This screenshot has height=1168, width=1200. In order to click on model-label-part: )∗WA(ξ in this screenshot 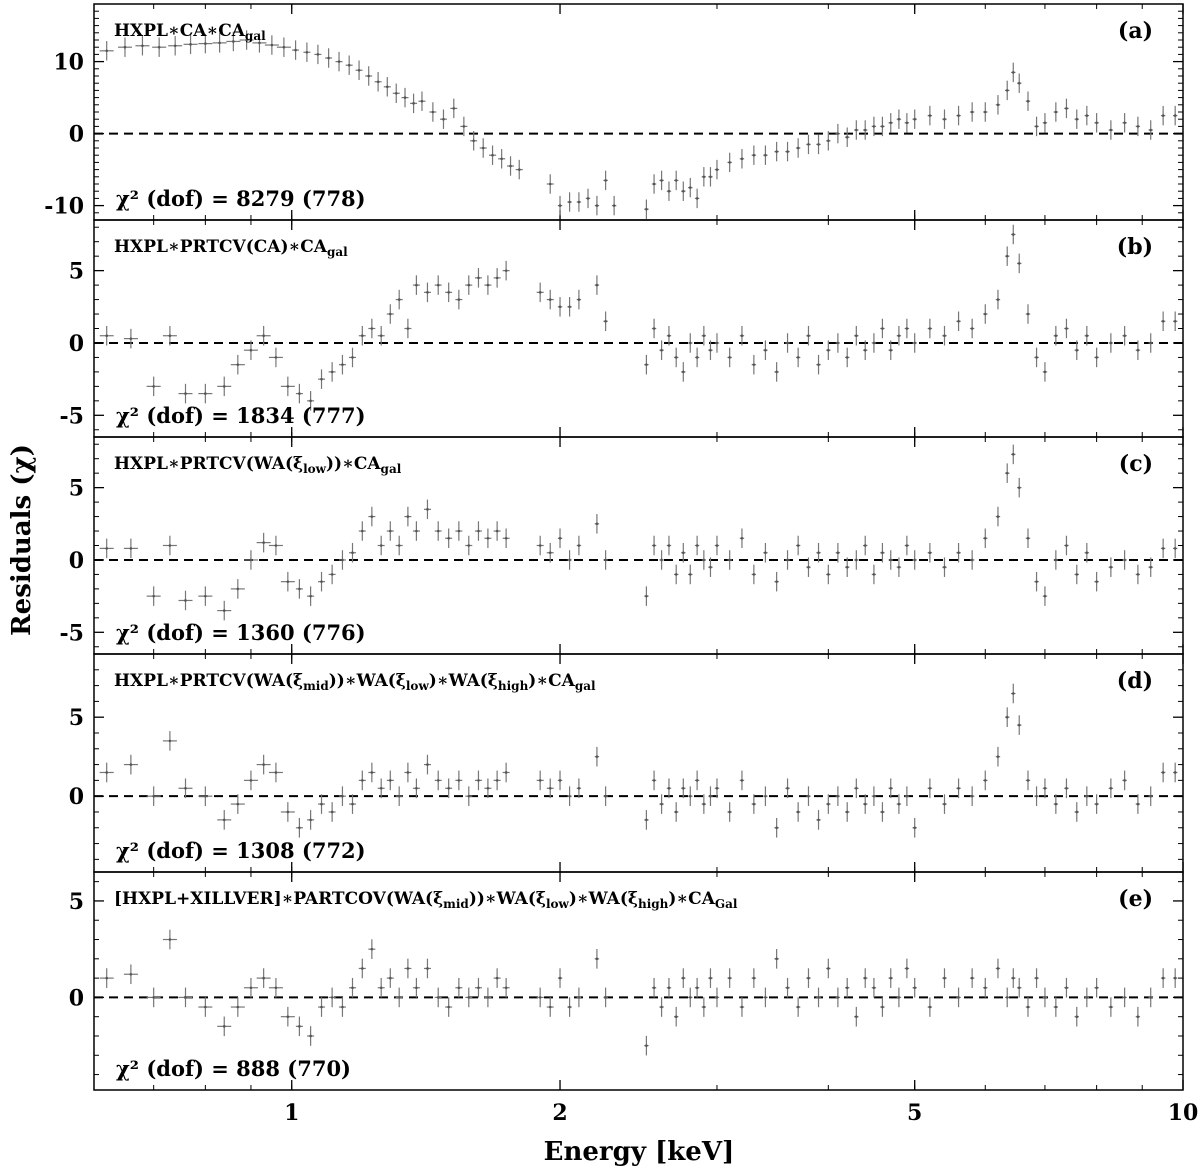, I will do `click(603, 899)`.